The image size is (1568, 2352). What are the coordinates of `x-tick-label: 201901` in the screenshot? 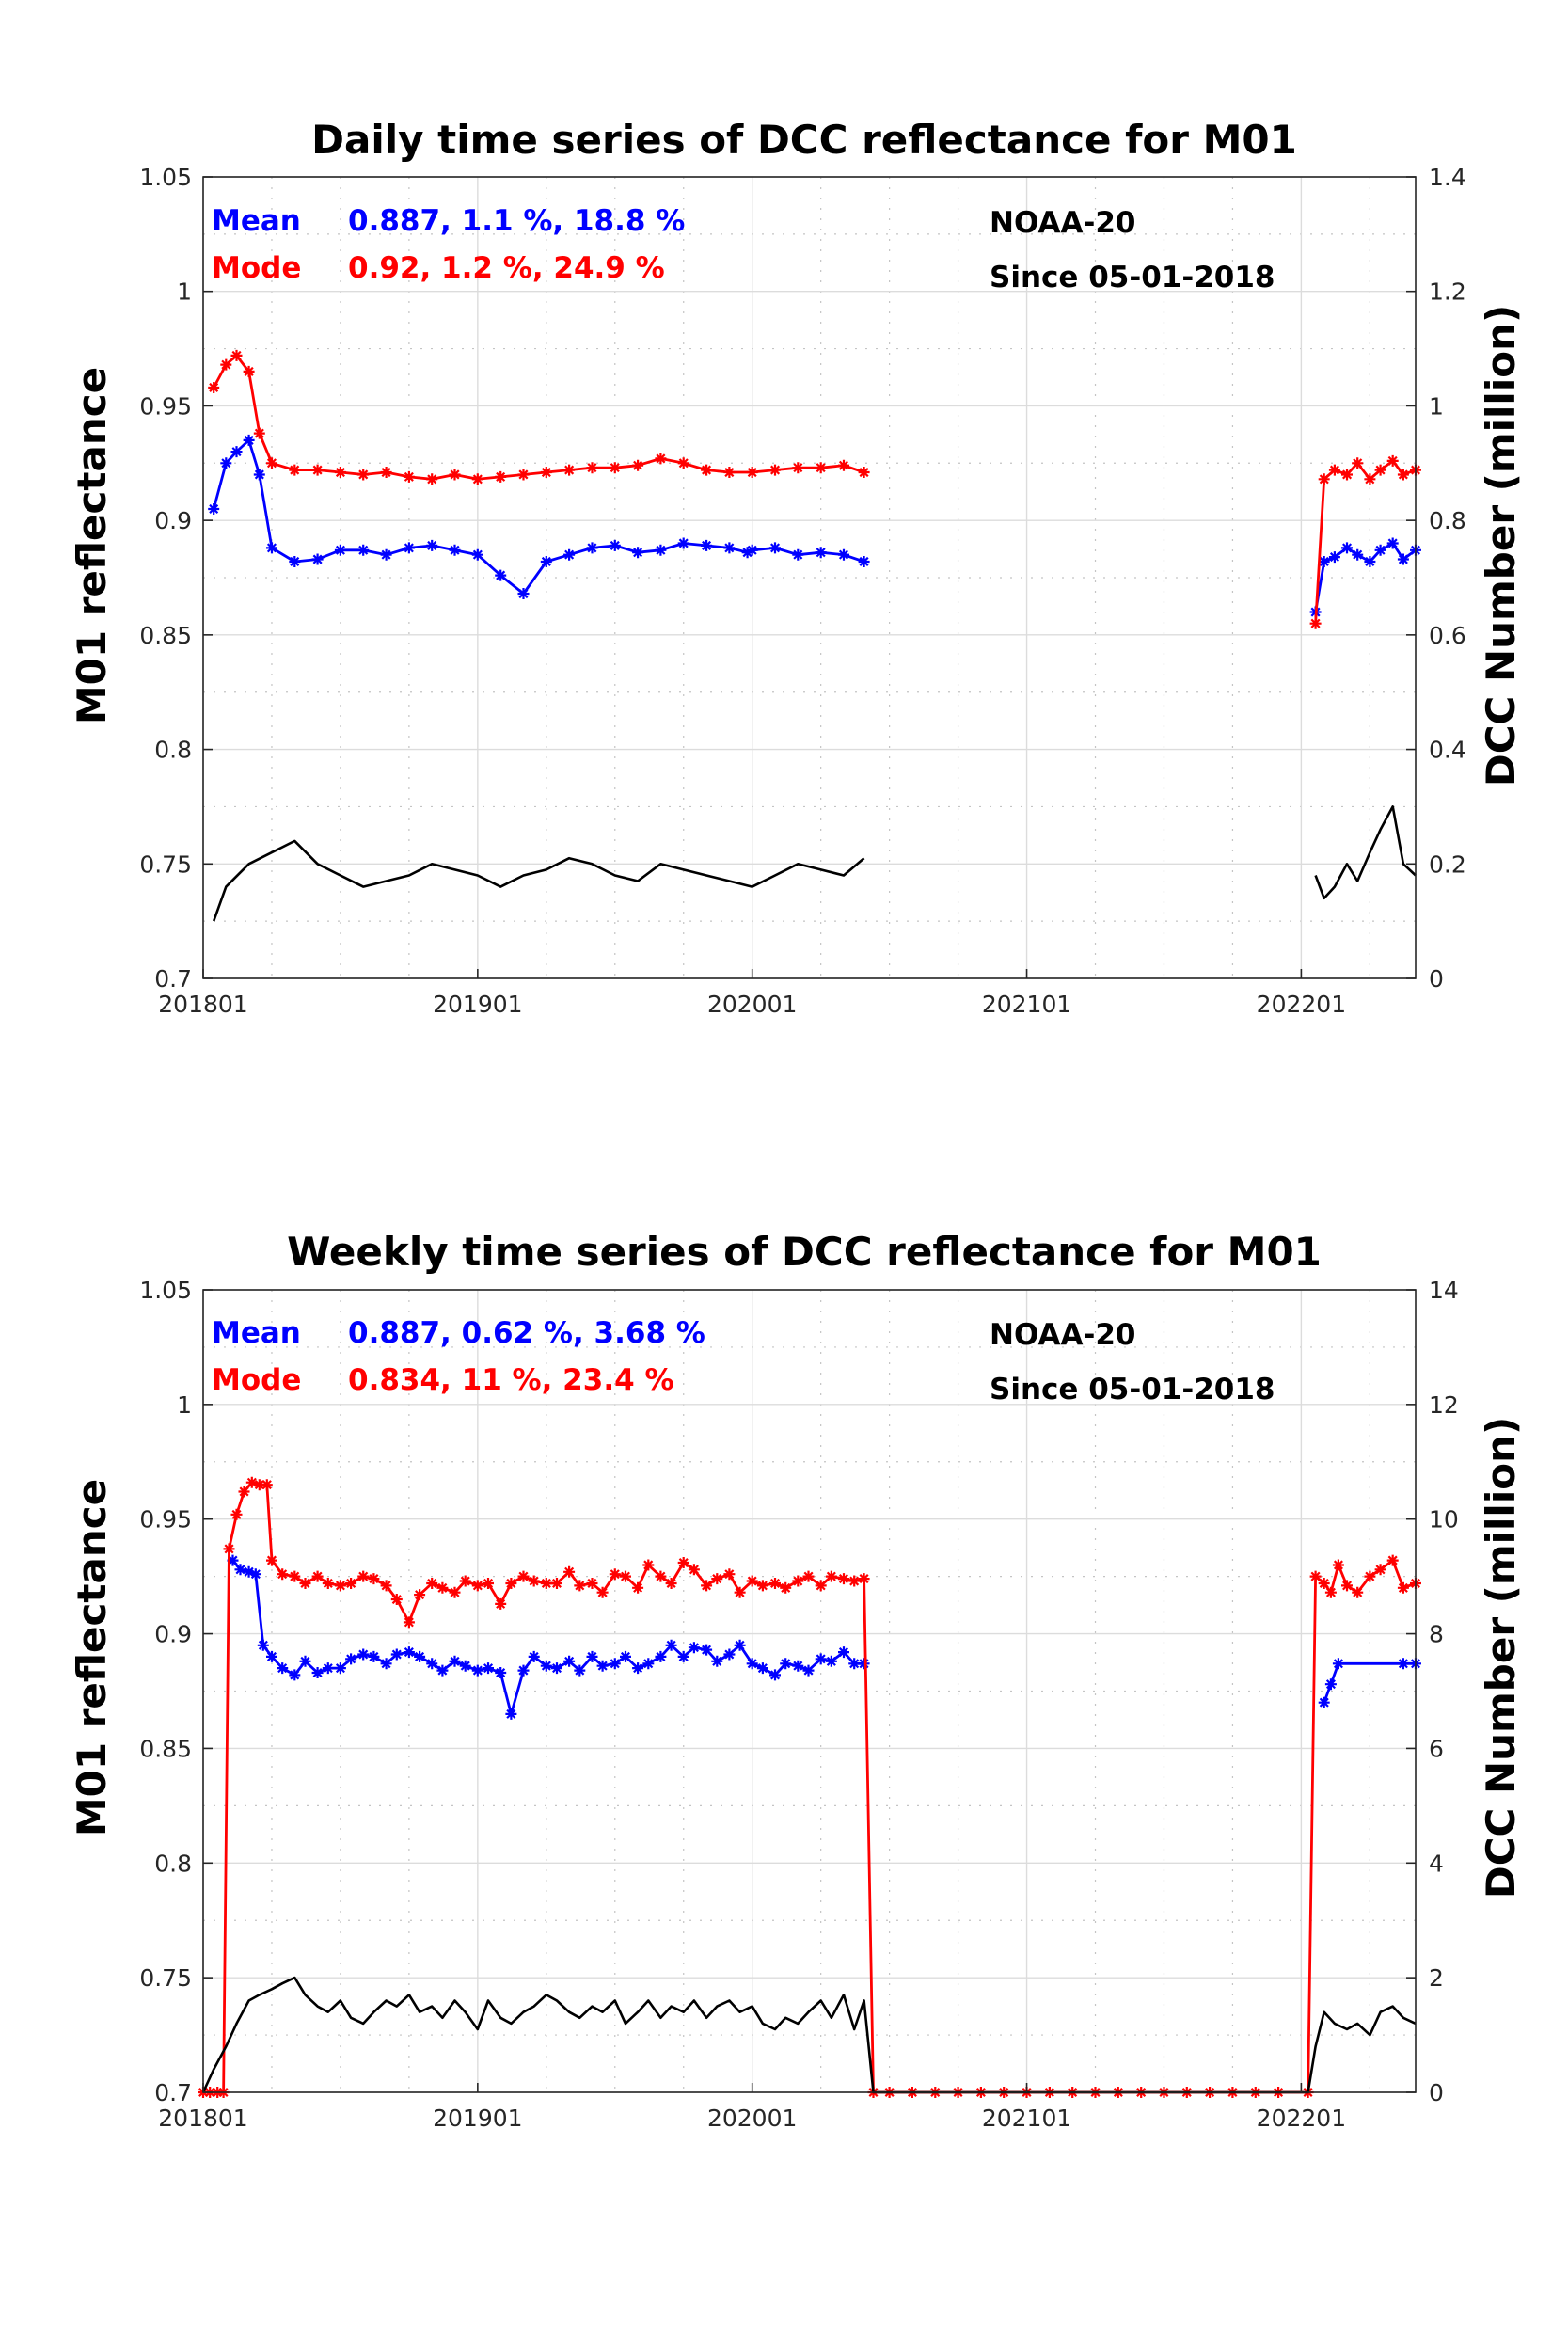 It's located at (477, 2118).